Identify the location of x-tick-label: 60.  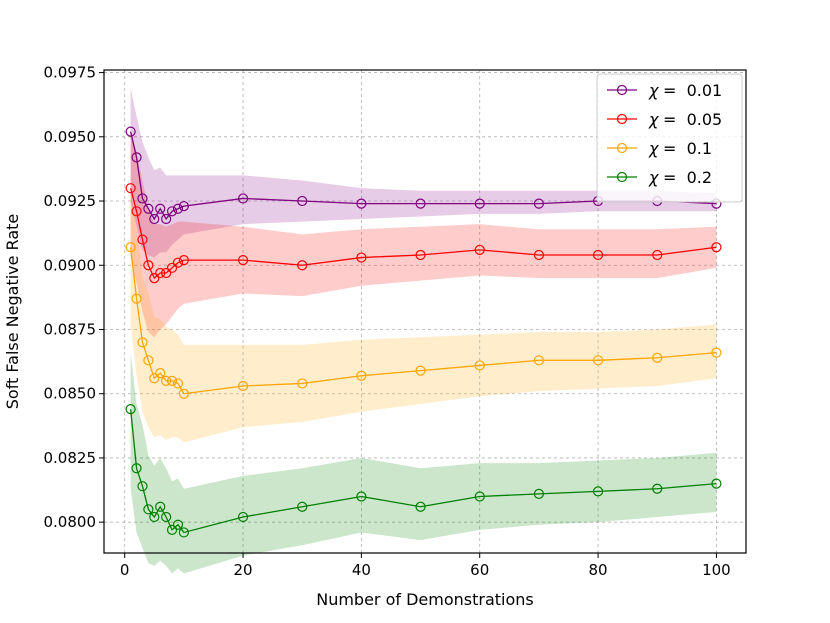
(479, 570).